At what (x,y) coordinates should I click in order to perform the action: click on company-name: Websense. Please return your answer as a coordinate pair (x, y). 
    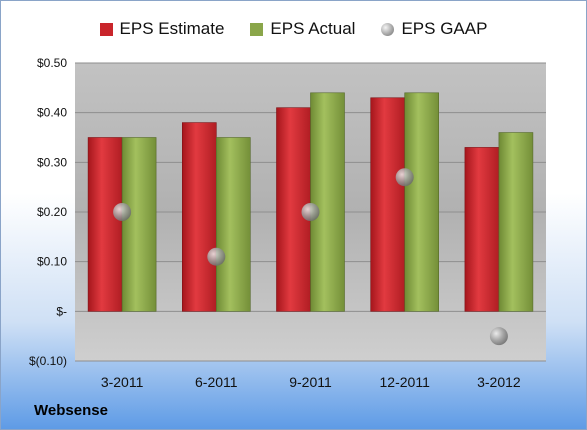
    Looking at the image, I should click on (71, 410).